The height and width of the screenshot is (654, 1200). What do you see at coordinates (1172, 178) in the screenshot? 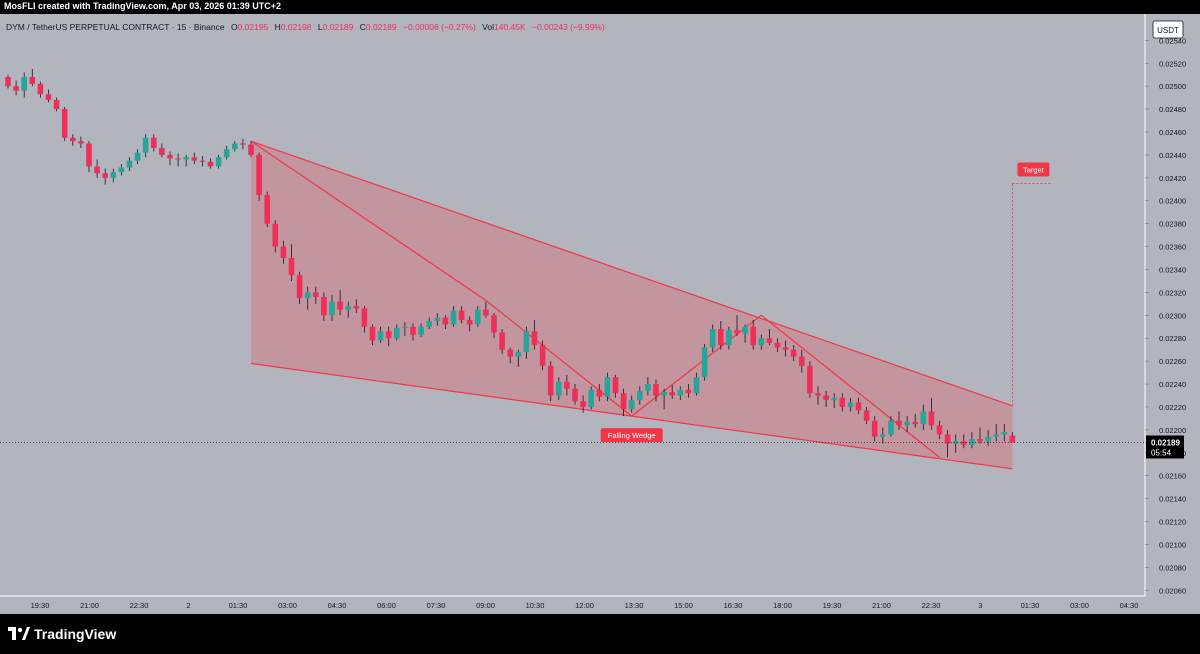
I see `price-tick-label: 0.02420` at bounding box center [1172, 178].